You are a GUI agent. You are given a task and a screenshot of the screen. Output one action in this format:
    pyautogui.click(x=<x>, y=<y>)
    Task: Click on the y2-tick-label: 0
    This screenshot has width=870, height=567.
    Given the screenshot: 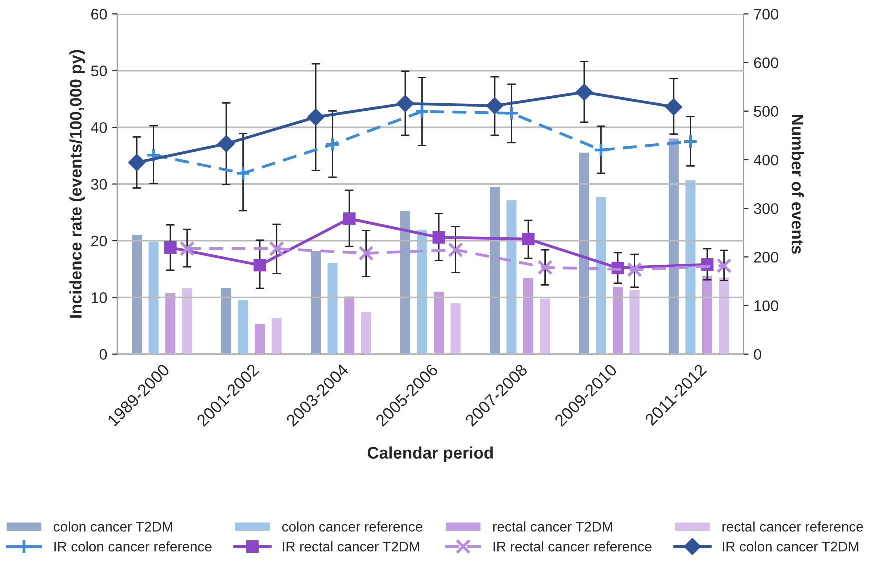 What is the action you would take?
    pyautogui.click(x=758, y=354)
    